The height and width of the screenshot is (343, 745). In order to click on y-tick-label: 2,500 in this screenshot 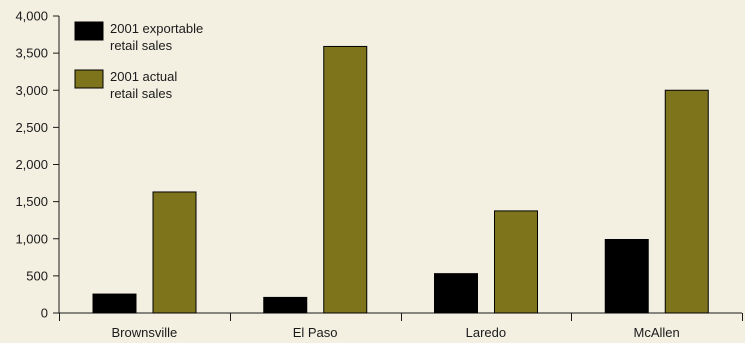, I will do `click(31, 127)`.